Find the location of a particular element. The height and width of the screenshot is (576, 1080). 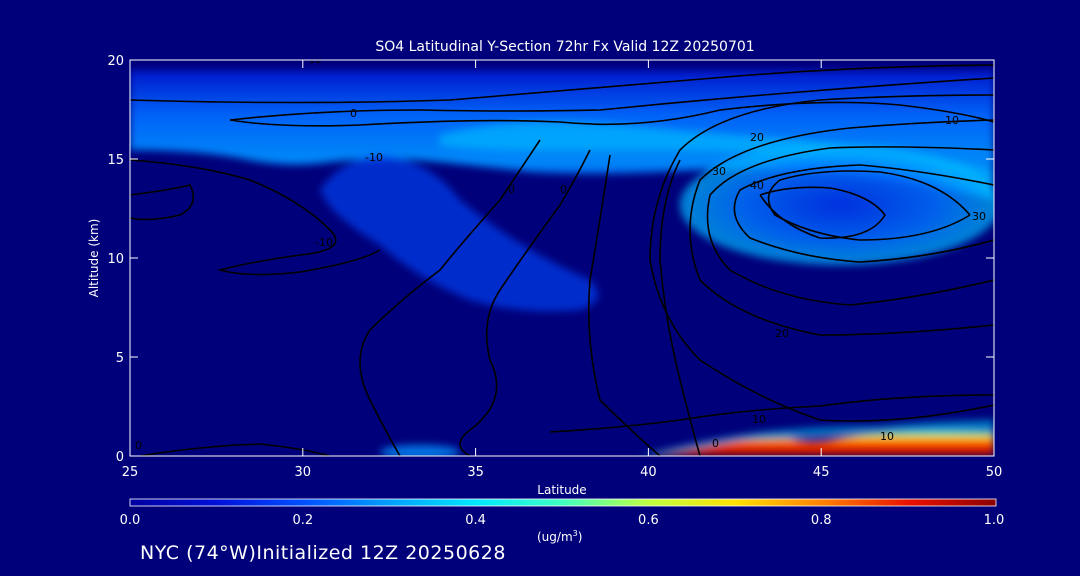

colorbar-tick-label: 1.0 is located at coordinates (994, 520).